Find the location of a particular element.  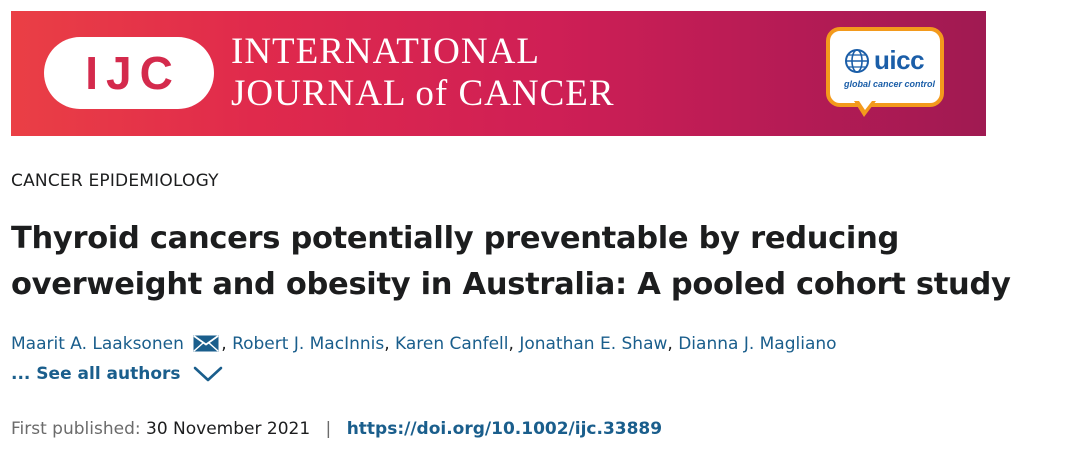

published-label: First published: is located at coordinates (76, 429).